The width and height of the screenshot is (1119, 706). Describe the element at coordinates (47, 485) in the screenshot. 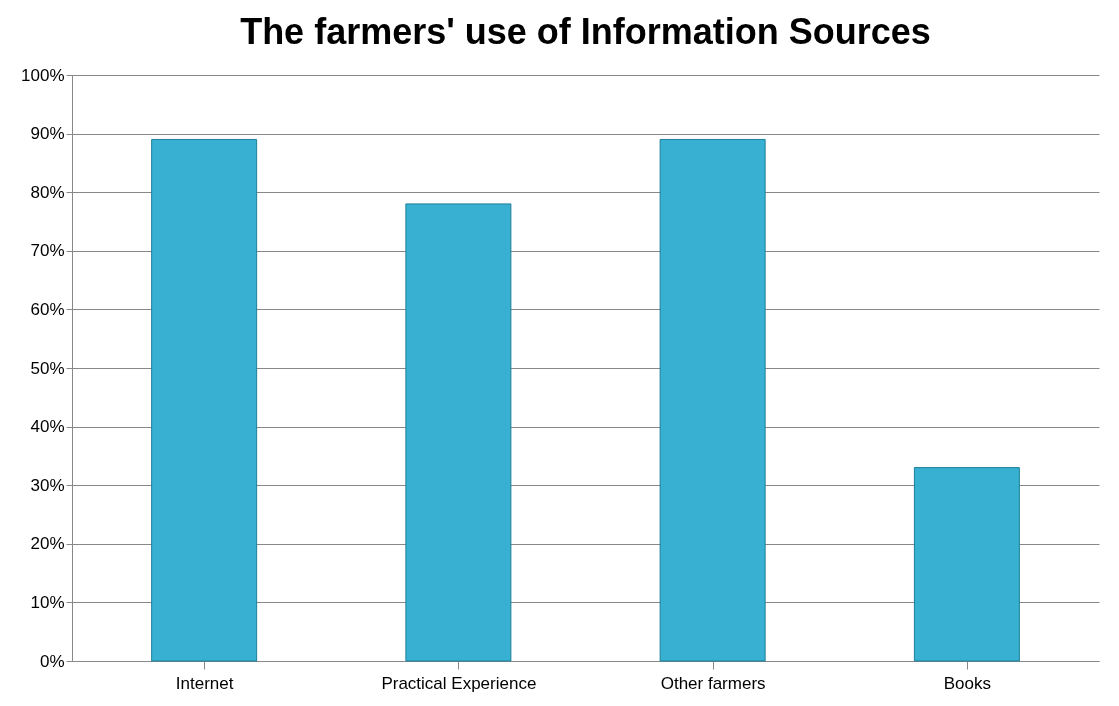

I see `y-tick-label: 30%` at that location.